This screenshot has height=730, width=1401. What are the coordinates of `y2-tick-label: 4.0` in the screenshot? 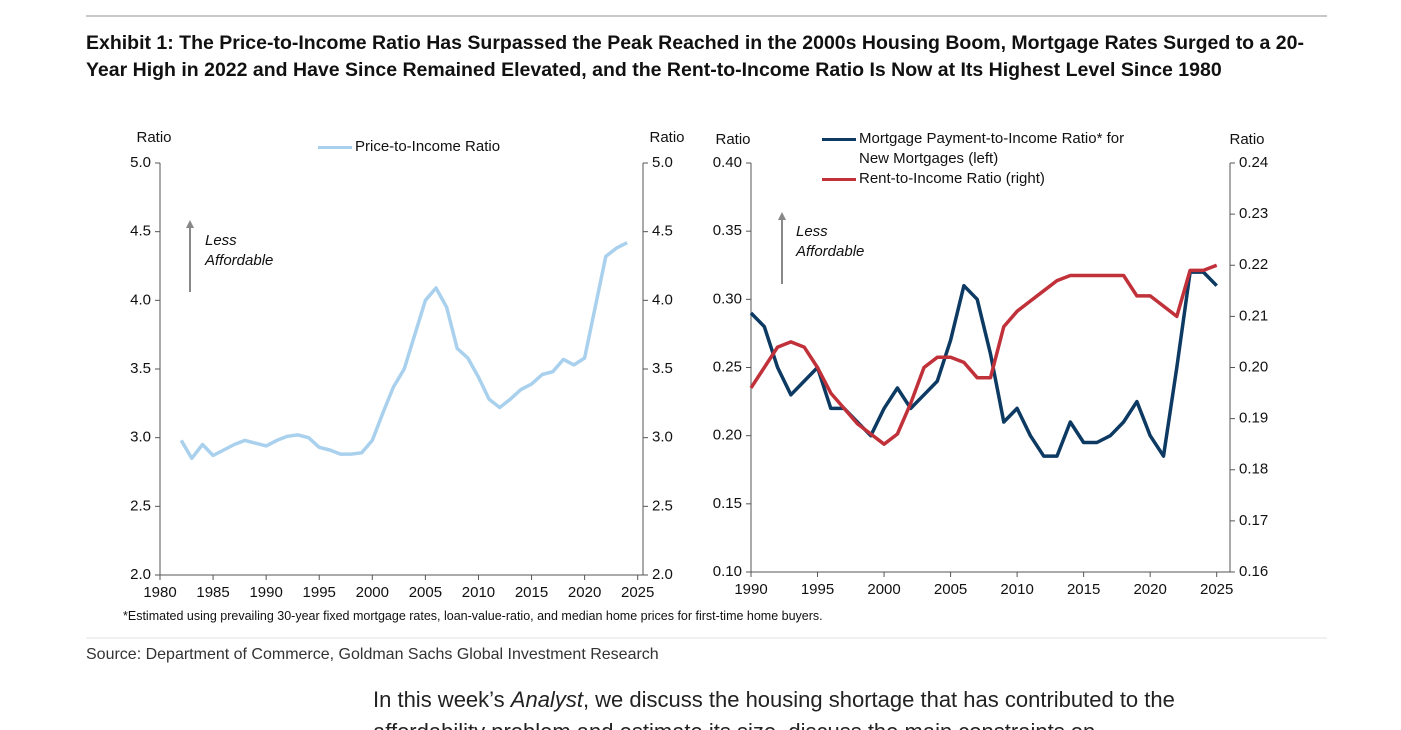 It's located at (662, 299).